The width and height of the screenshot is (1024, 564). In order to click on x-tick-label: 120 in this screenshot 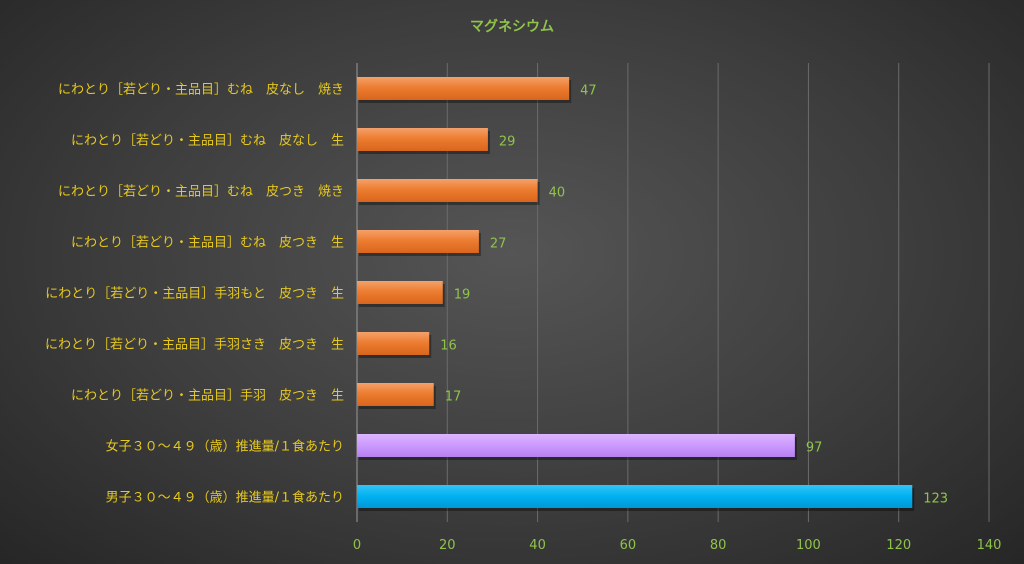, I will do `click(898, 545)`.